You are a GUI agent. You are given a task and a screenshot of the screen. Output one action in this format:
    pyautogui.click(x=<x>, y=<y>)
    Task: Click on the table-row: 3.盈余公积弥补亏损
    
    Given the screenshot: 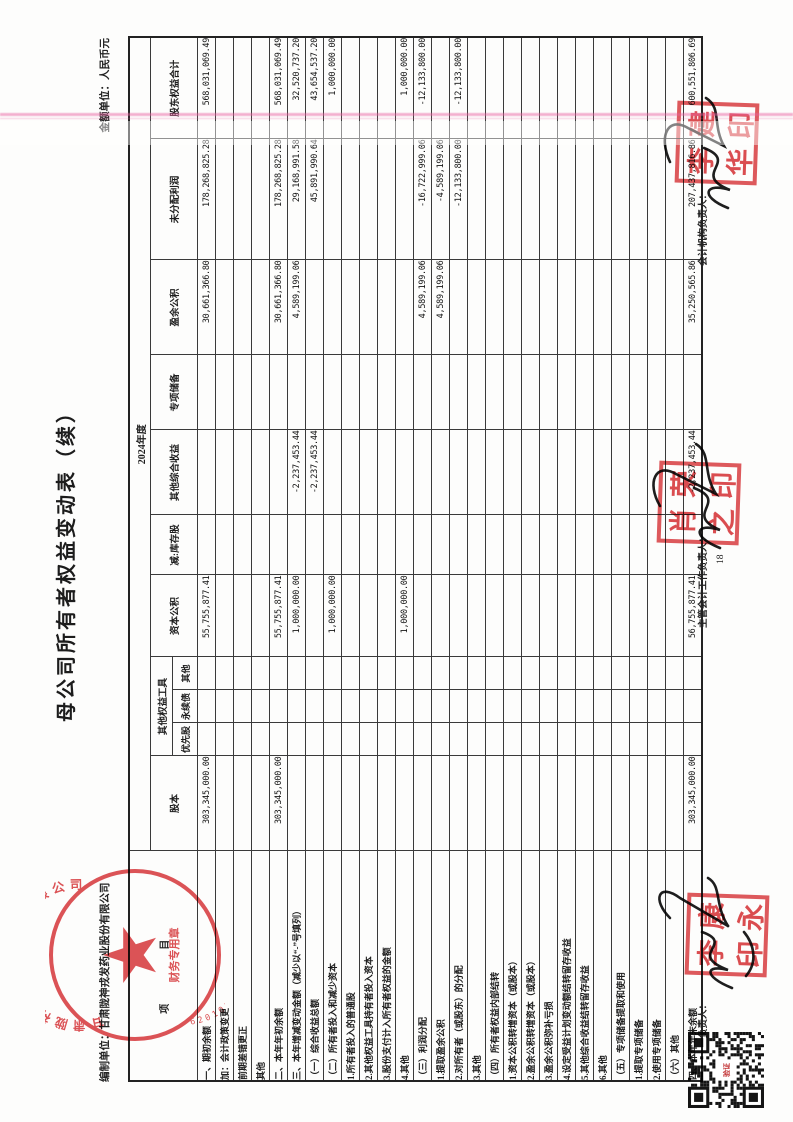 What is the action you would take?
    pyautogui.click(x=548, y=558)
    